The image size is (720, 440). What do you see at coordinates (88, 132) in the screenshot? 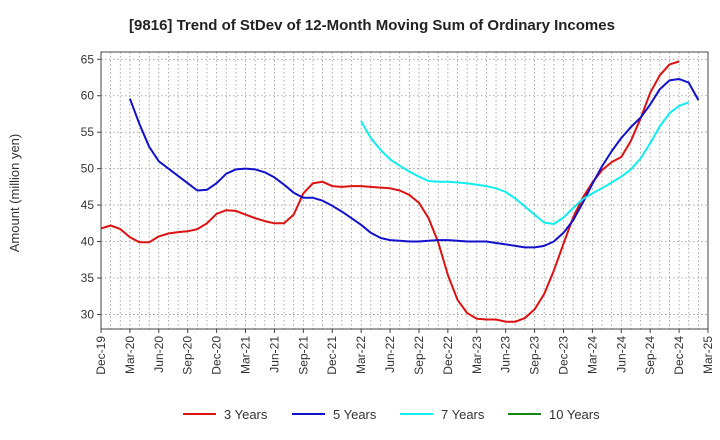
I see `y-tick-label: 55` at bounding box center [88, 132].